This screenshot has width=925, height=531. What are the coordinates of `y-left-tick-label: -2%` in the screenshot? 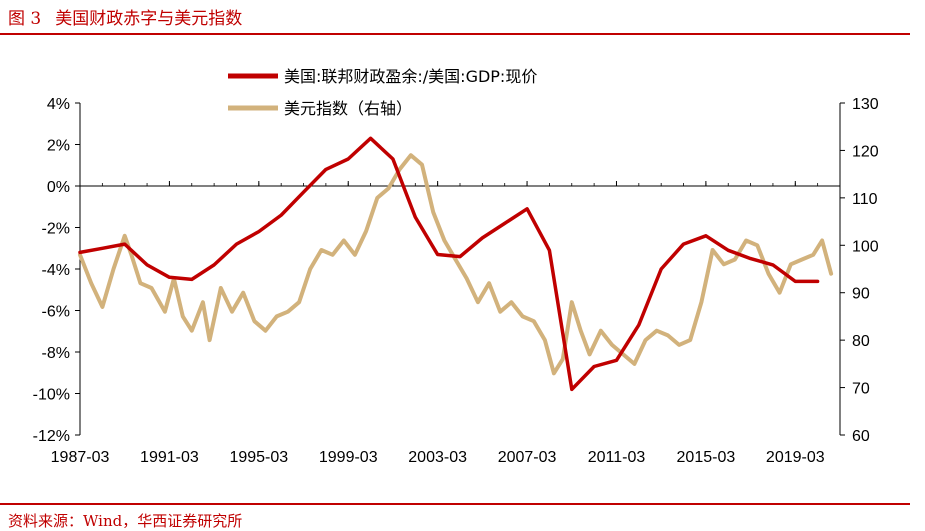 It's located at (56, 229).